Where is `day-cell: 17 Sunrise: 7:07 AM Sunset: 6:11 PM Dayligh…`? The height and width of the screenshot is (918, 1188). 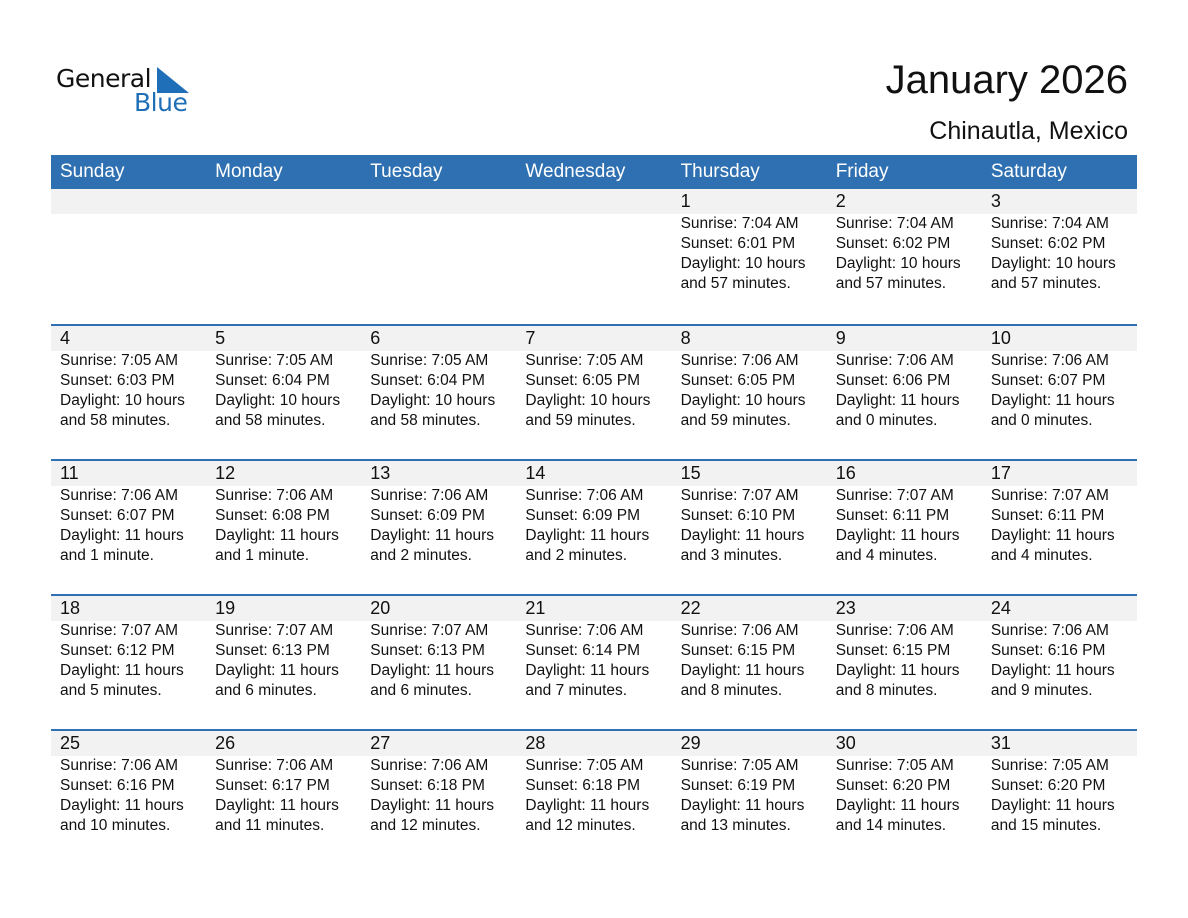
day-cell: 17 Sunrise: 7:07 AM Sunset: 6:11 PM Dayligh… is located at coordinates (1059, 527).